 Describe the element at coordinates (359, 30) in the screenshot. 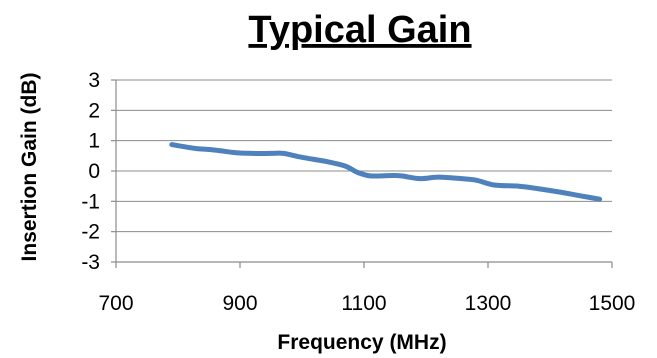

I see `chart-title: Typical Gain` at that location.